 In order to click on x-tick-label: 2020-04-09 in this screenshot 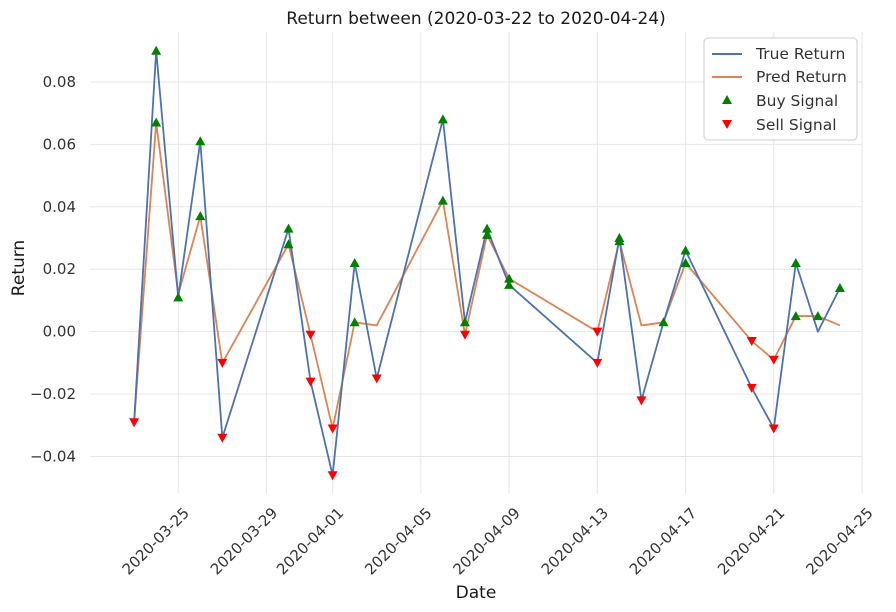, I will do `click(486, 541)`.